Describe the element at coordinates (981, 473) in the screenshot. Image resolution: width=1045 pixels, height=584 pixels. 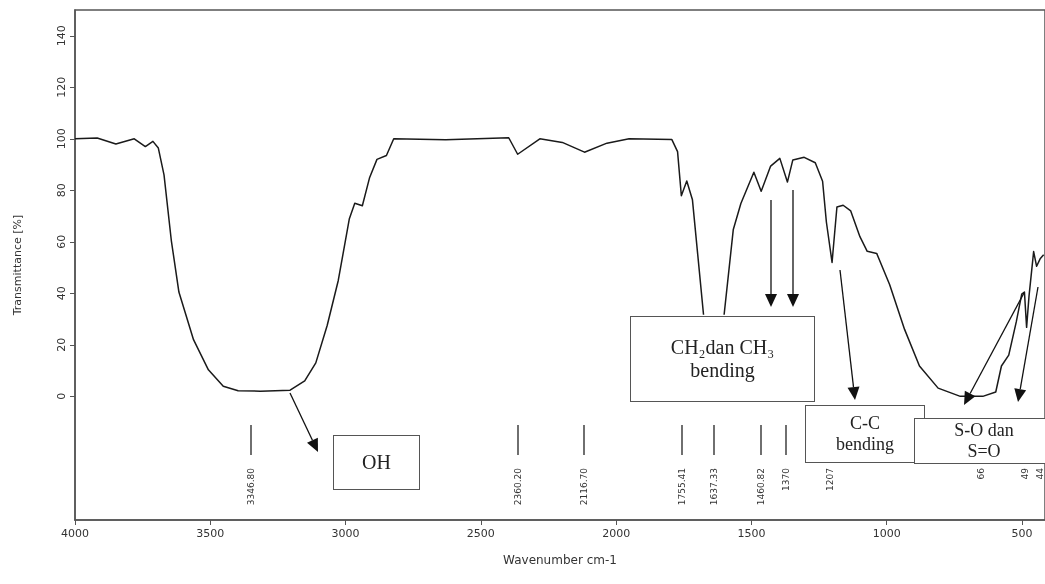
I see `annotation: 66` at that location.